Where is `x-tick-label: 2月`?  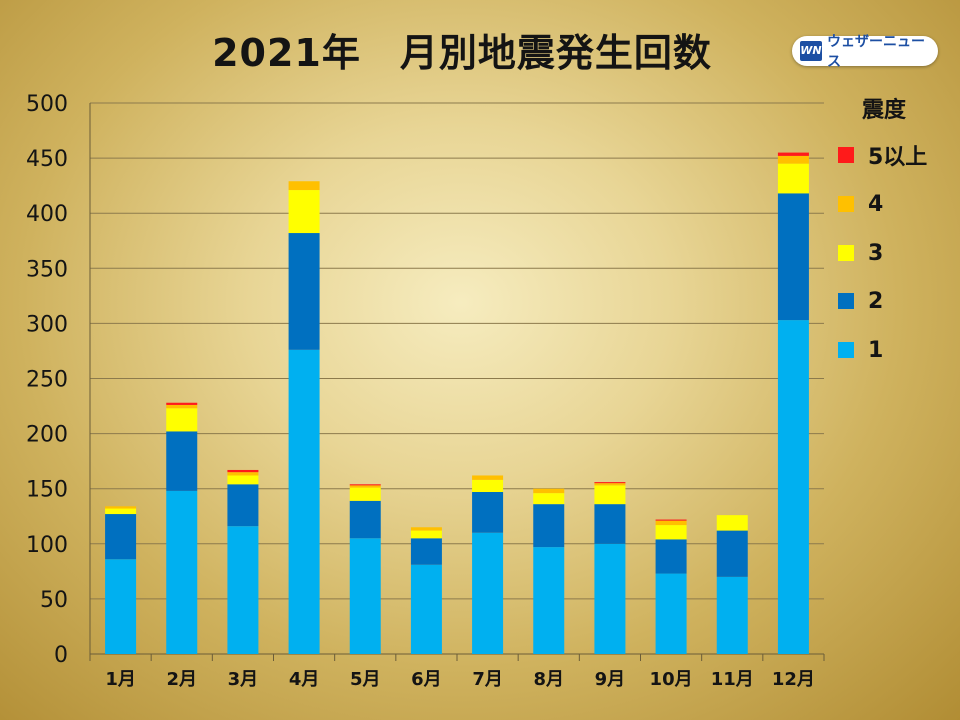
x-tick-label: 2月 is located at coordinates (181, 679).